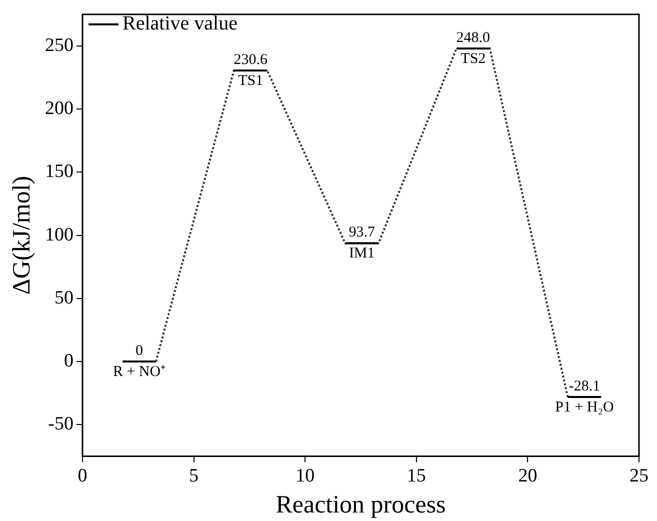 Image resolution: width=657 pixels, height=521 pixels. Describe the element at coordinates (22, 235) in the screenshot. I see `y-axis-title: ΔG(kJ/mol)` at that location.